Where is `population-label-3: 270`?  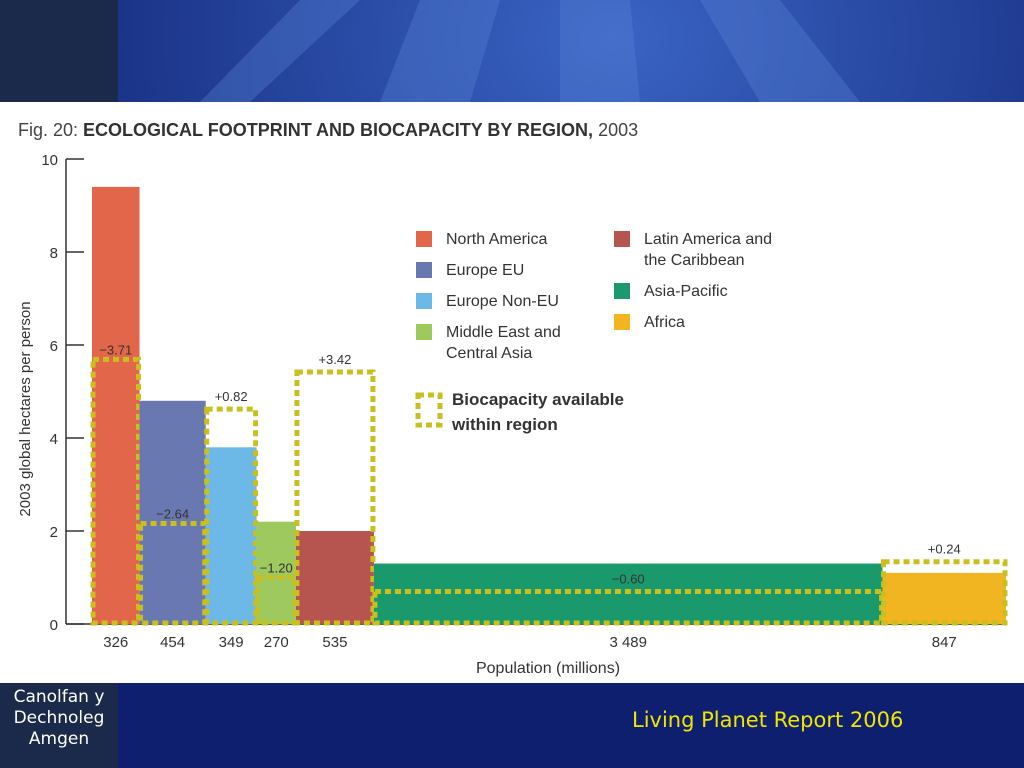 population-label-3: 270 is located at coordinates (276, 642).